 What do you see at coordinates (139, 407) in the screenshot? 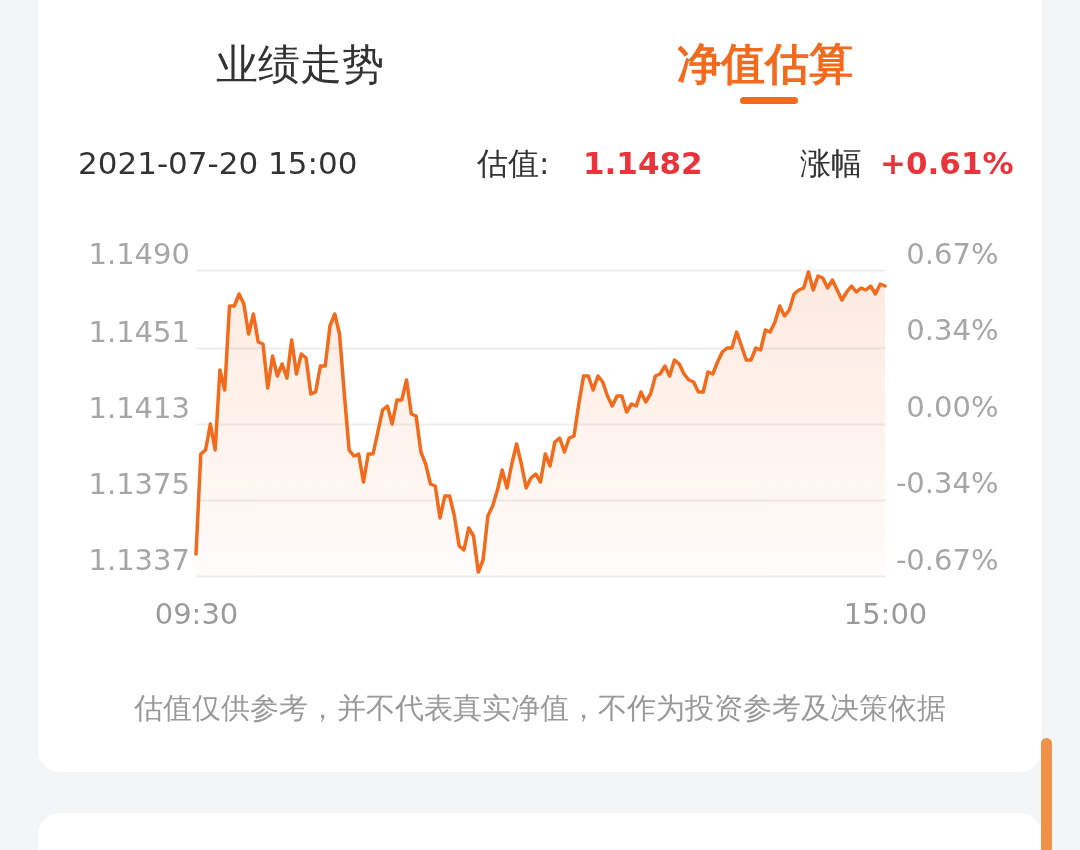
I see `y-tick-label: 1.1413` at bounding box center [139, 407].